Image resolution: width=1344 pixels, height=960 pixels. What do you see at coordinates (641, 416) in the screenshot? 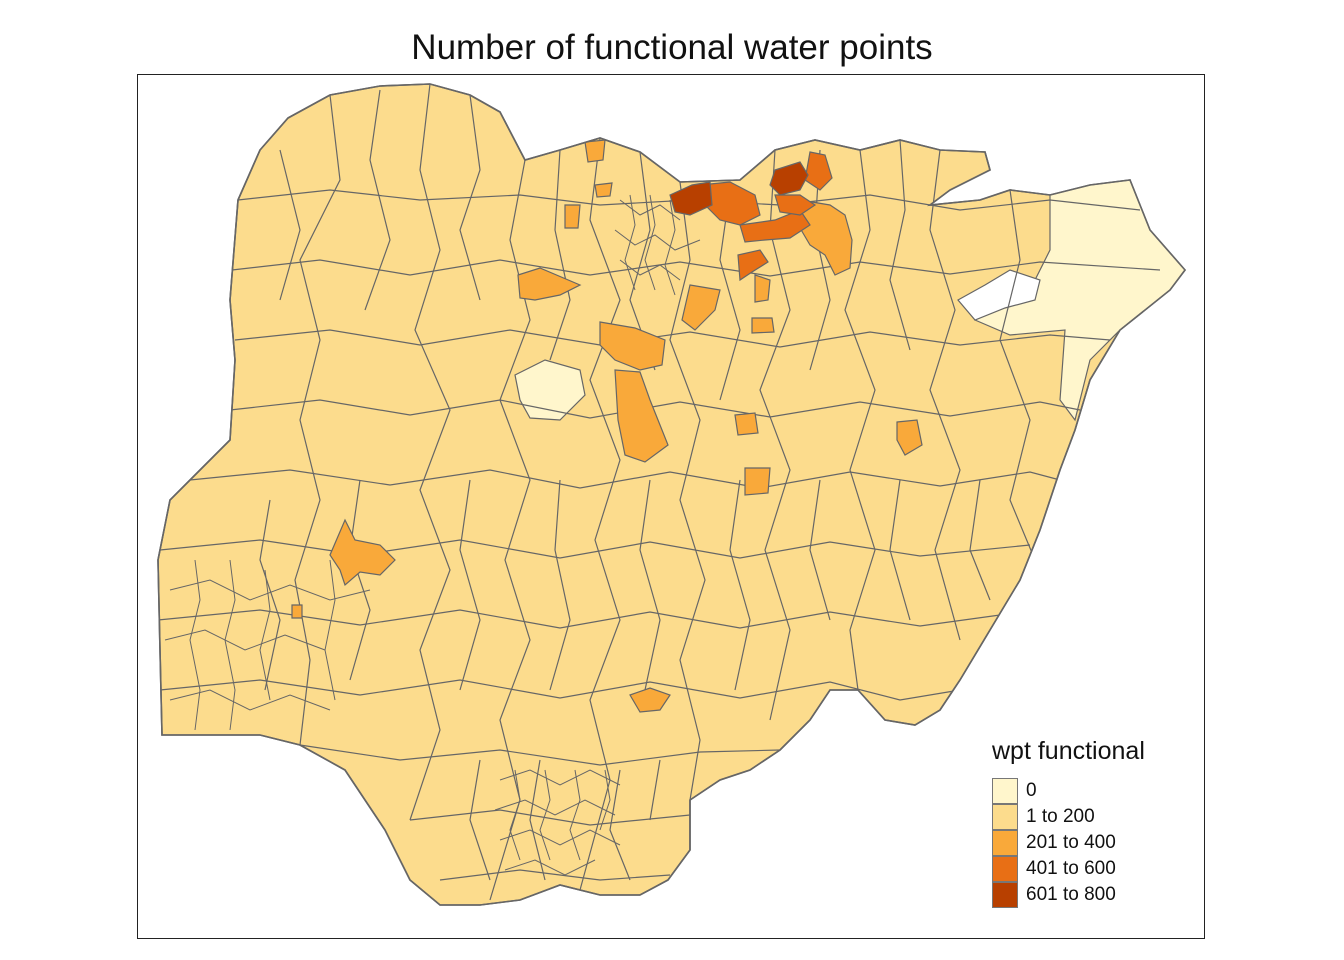
I see `area-201-400-f` at bounding box center [641, 416].